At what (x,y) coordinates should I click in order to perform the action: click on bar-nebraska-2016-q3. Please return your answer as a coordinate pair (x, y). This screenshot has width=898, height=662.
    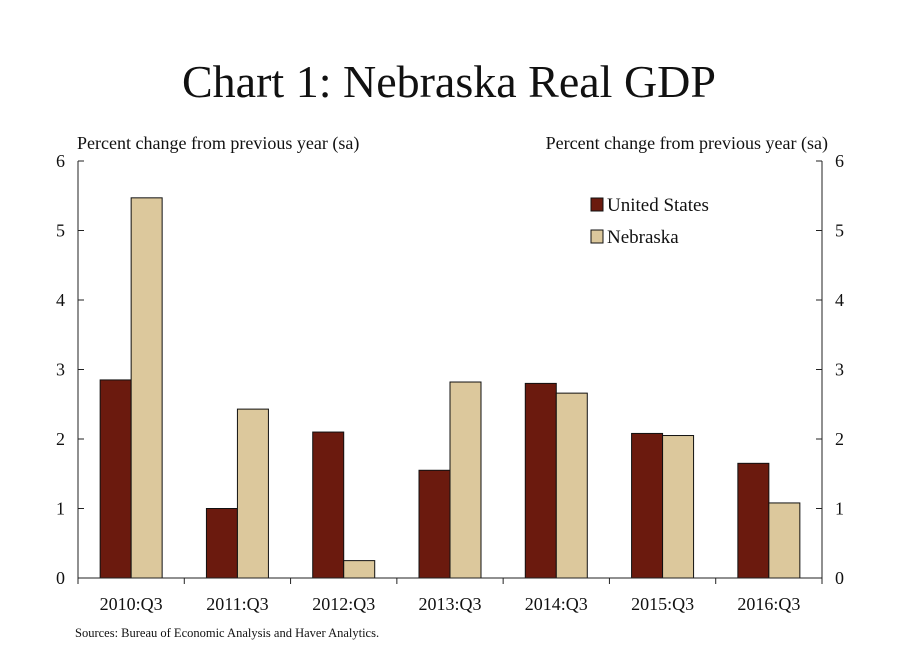
    Looking at the image, I should click on (784, 540).